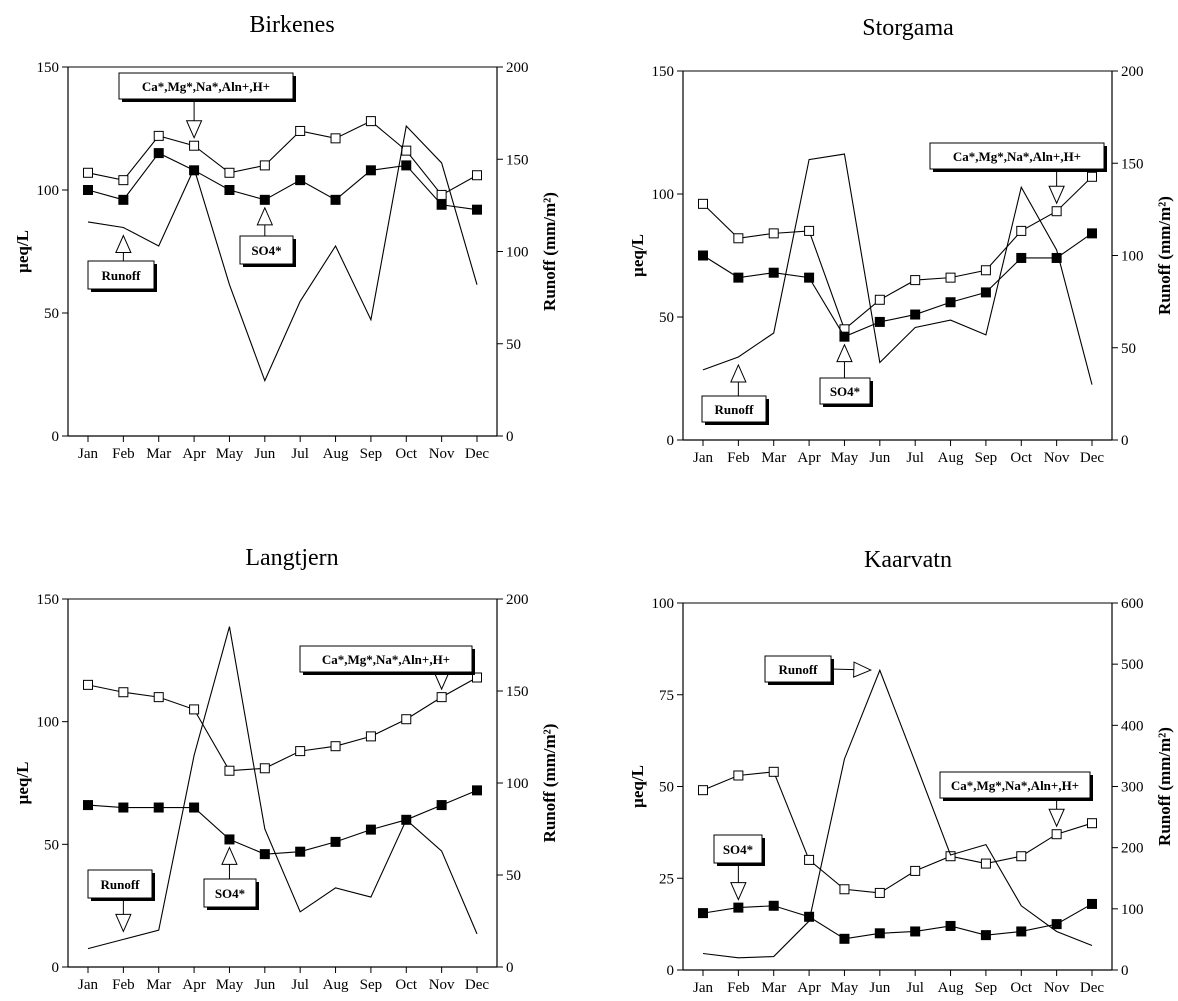  I want to click on chart-title: Birkenes, so click(291, 25).